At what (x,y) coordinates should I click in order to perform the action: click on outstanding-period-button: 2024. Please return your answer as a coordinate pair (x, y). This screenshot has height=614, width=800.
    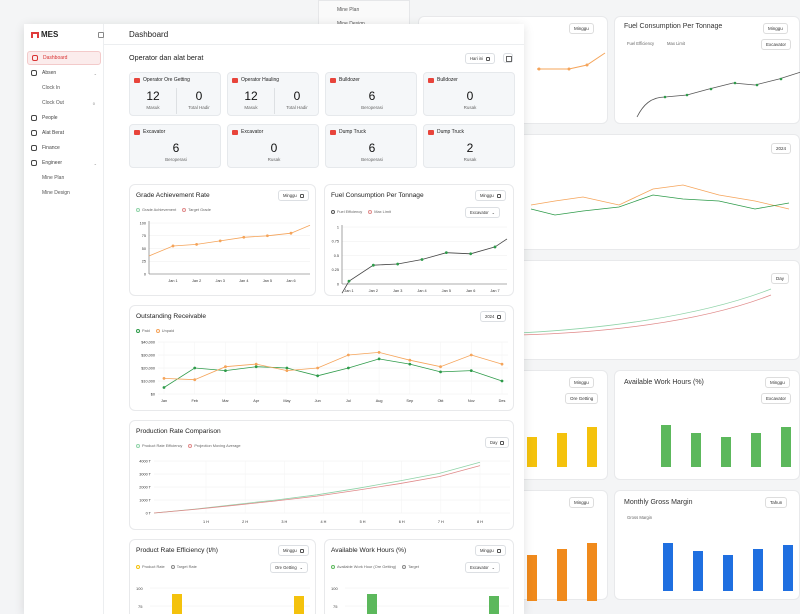
    Looking at the image, I should click on (493, 316).